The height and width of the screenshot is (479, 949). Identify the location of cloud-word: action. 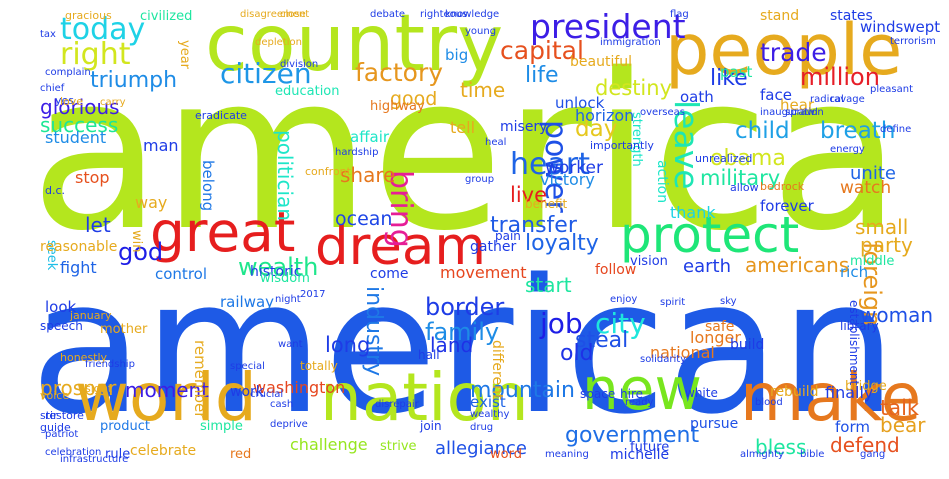
(662, 182).